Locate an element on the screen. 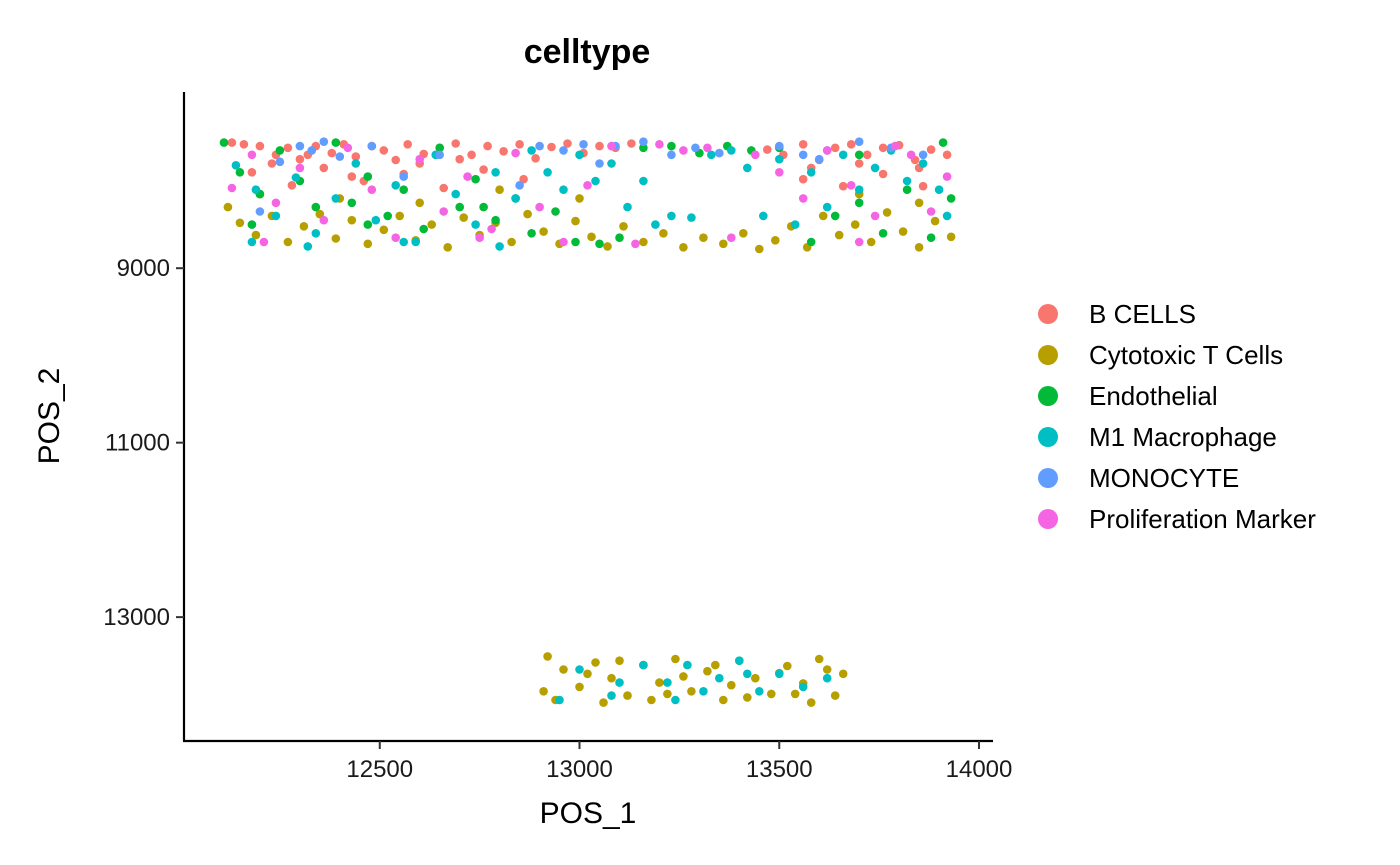 Image resolution: width=1400 pixels, height=865 pixels. legend-label: Cytotoxic T Cells is located at coordinates (1186, 355).